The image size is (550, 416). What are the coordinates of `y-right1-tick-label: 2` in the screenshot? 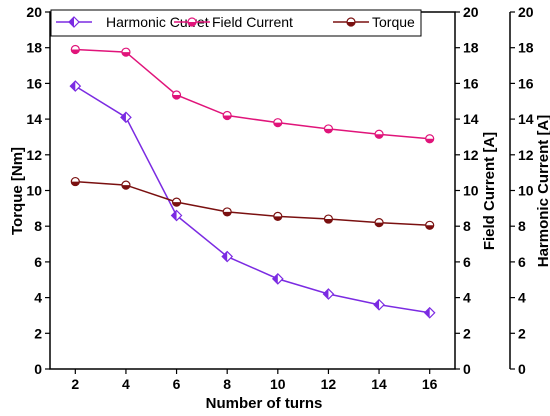 It's located at (467, 333).